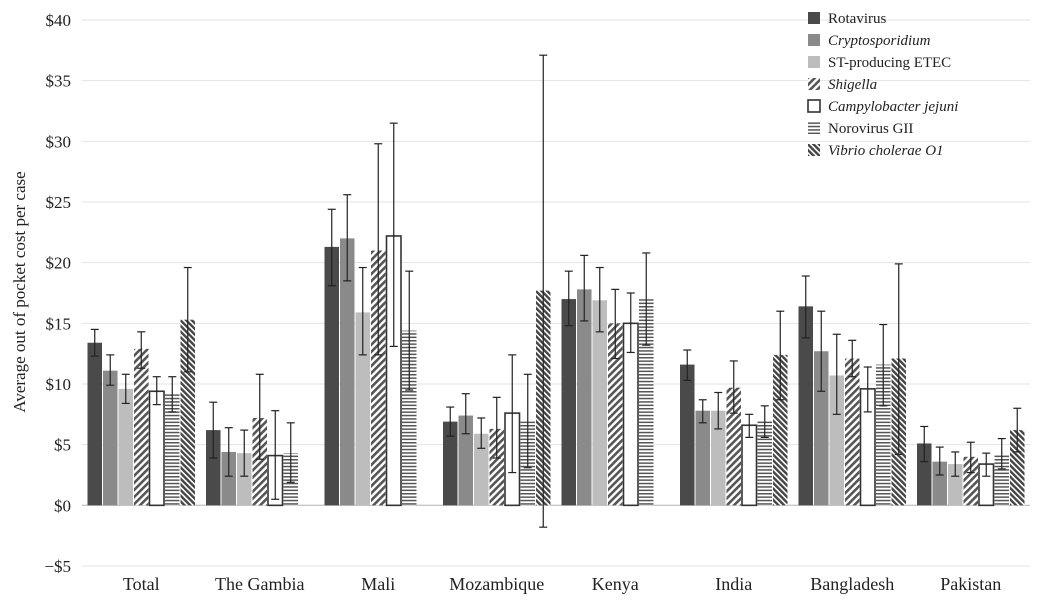  Describe the element at coordinates (886, 151) in the screenshot. I see `legend-label: Vibrio cholerae O1` at that location.